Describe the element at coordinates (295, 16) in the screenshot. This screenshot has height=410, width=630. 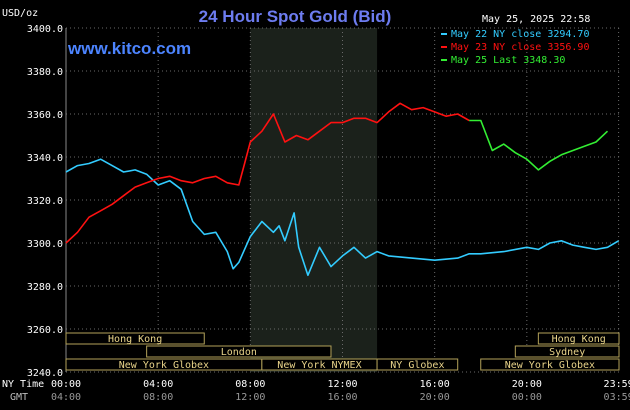
I see `chart-title: 24 Hour Spot Gold (Bid)` at that location.